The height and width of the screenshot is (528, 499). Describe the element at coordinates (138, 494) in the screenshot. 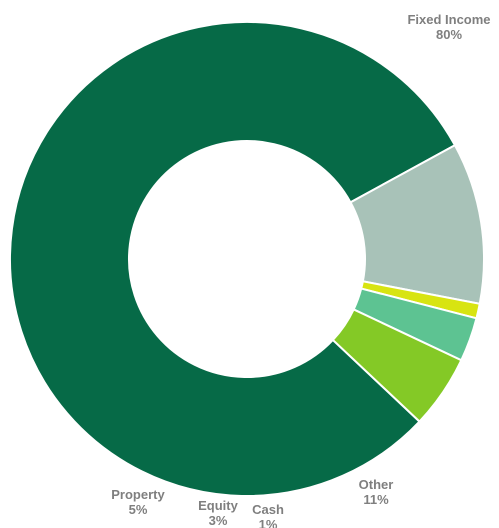

I see `label-property-name: Property` at that location.